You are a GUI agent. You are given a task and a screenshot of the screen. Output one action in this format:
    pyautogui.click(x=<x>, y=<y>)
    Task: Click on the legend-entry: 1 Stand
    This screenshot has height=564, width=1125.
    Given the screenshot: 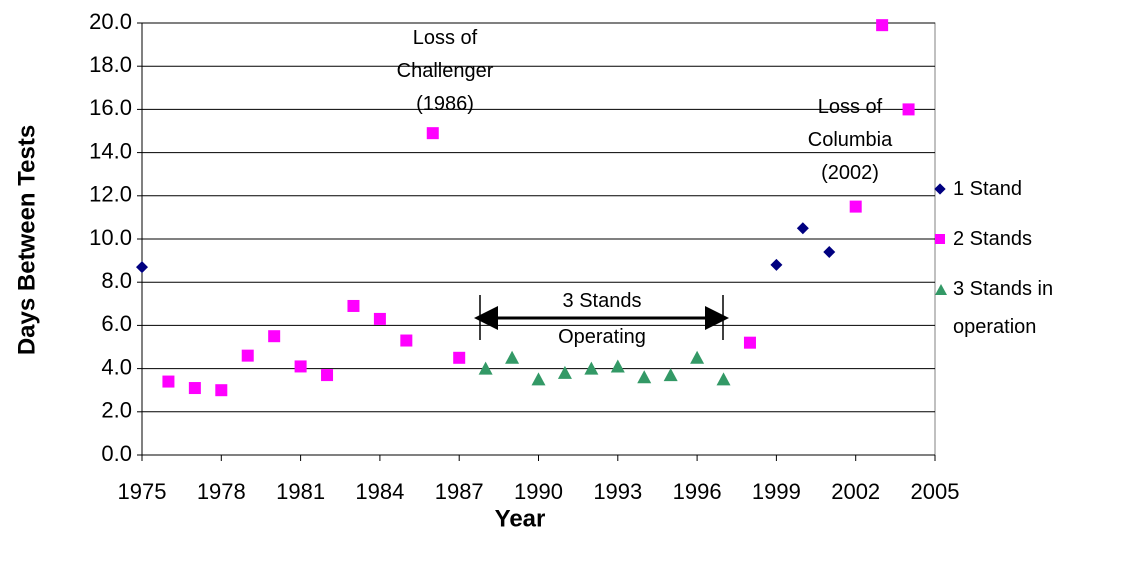 What is the action you would take?
    pyautogui.click(x=1024, y=189)
    